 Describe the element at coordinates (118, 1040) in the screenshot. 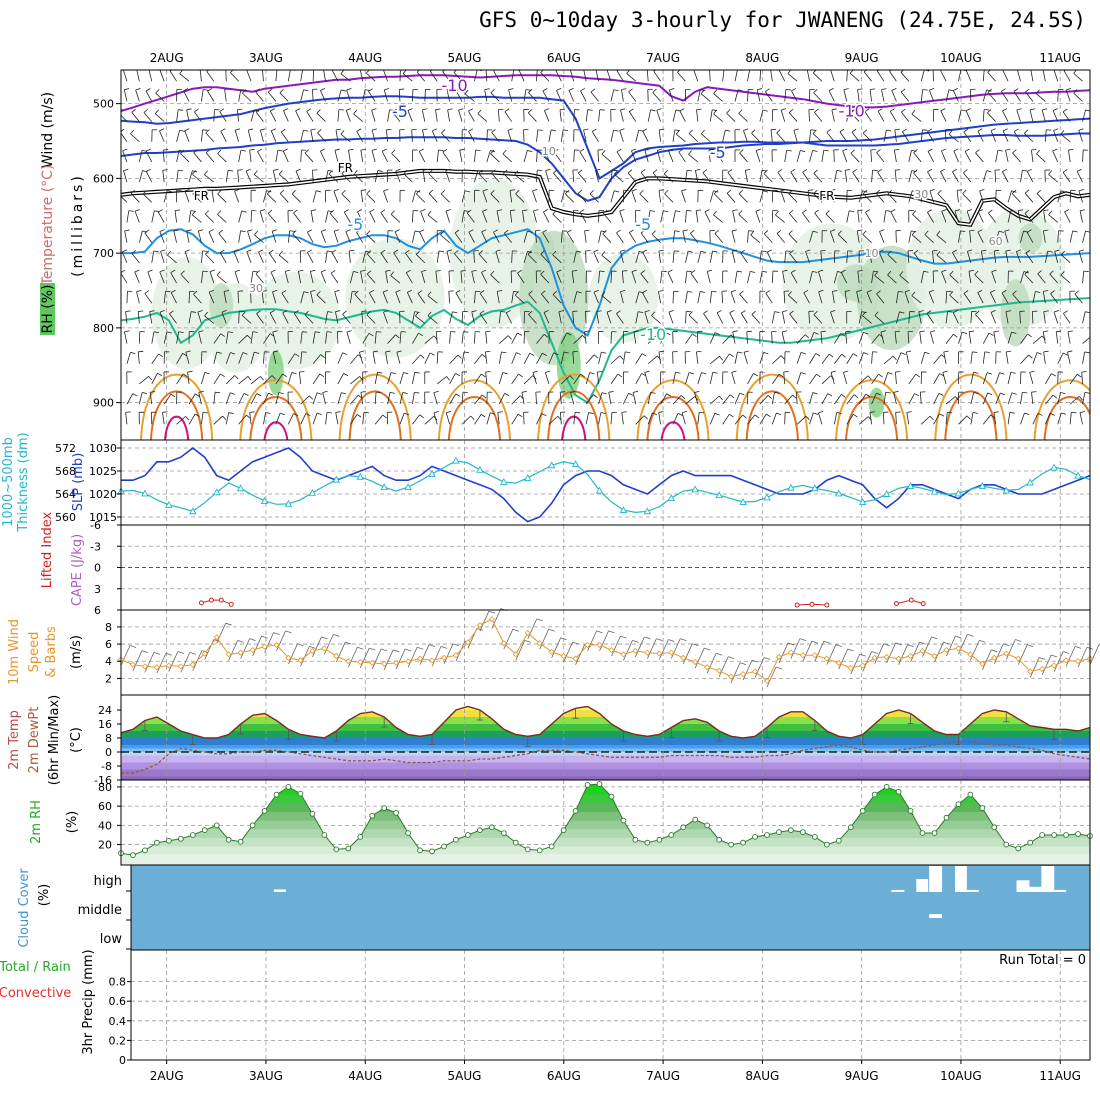

I see `precip-tick: 0.2` at that location.